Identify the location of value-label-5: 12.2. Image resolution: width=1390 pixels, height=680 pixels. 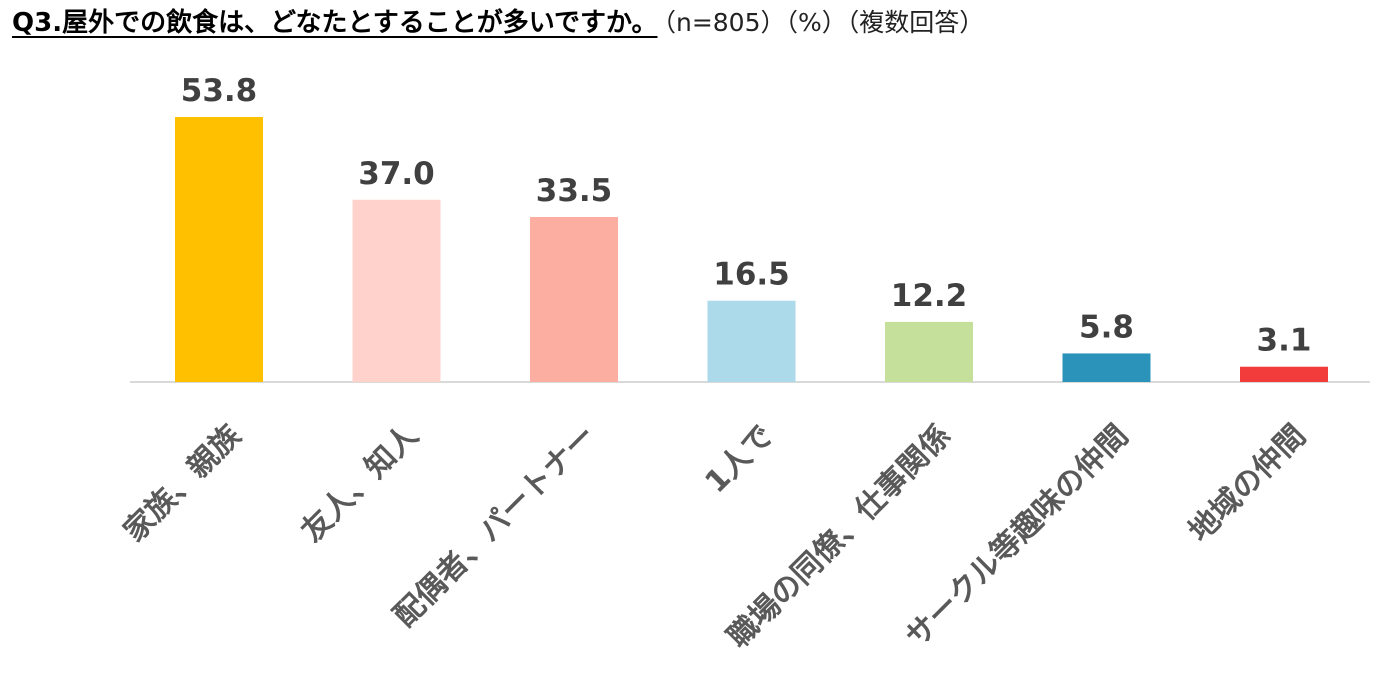
(929, 296).